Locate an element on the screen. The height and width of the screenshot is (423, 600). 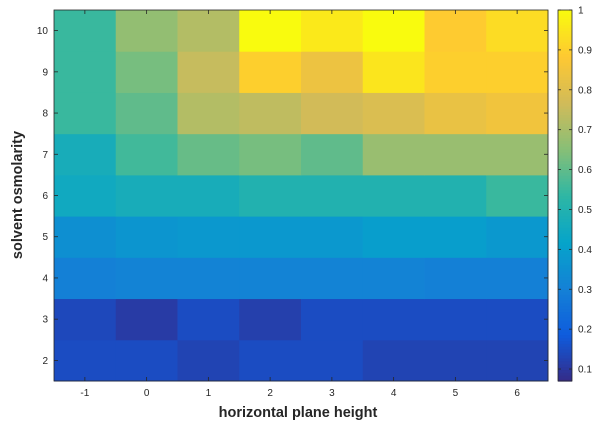
colorbar-tick-label: 0.1 is located at coordinates (585, 370).